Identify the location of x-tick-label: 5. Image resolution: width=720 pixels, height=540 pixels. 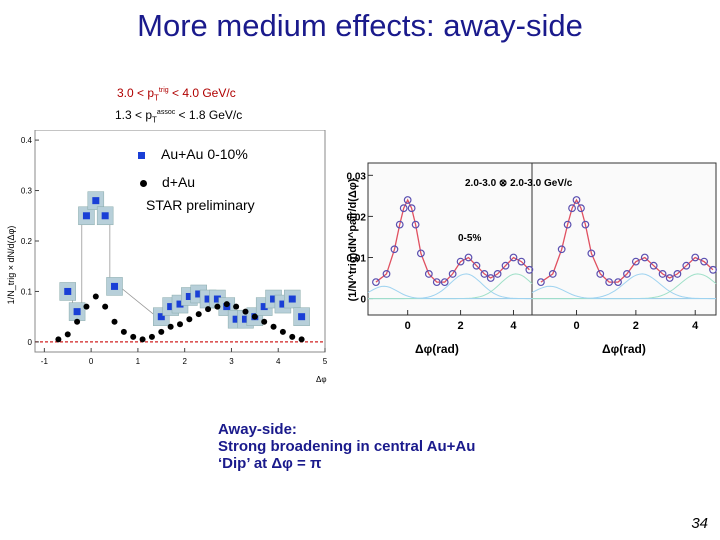
(325, 361).